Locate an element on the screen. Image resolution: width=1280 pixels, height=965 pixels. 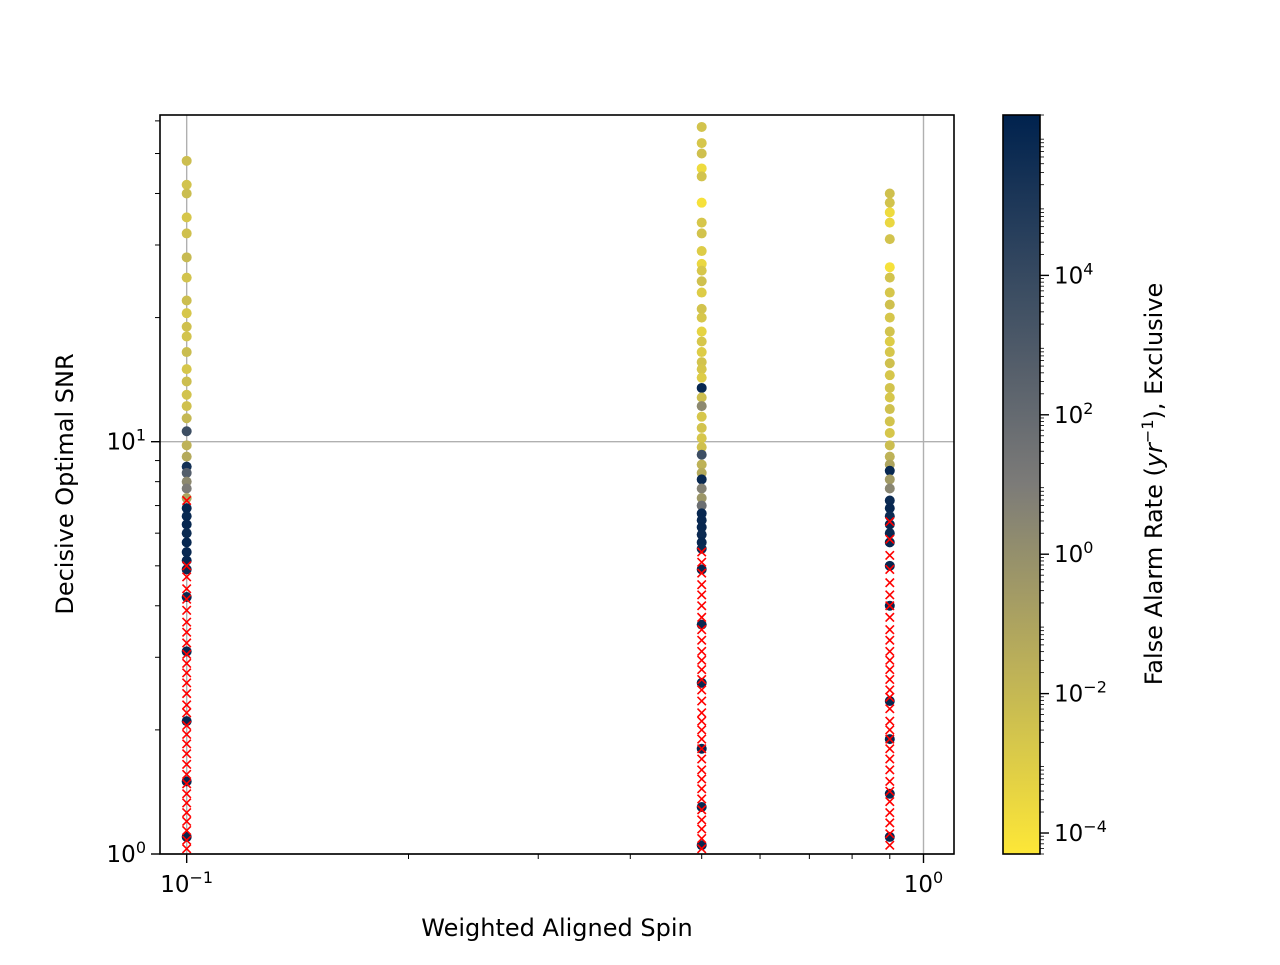
y-tick-label: 101 is located at coordinates (126, 440).